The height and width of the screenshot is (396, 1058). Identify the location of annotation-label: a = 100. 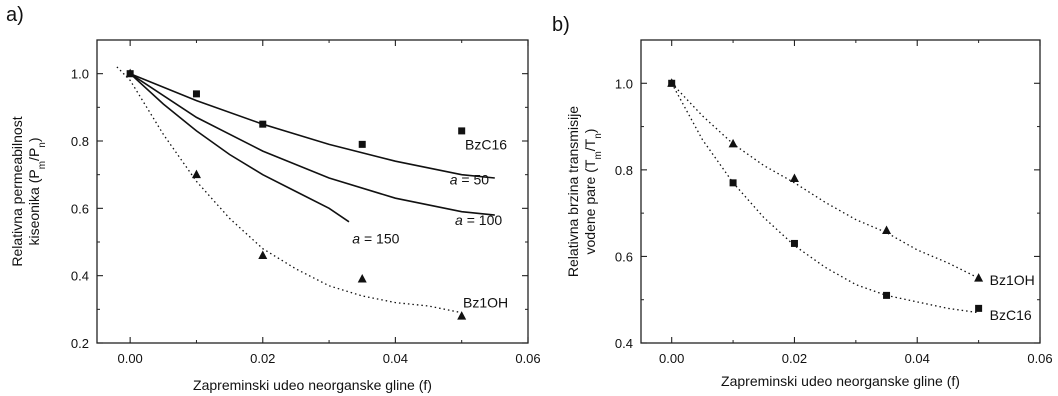
(478, 220).